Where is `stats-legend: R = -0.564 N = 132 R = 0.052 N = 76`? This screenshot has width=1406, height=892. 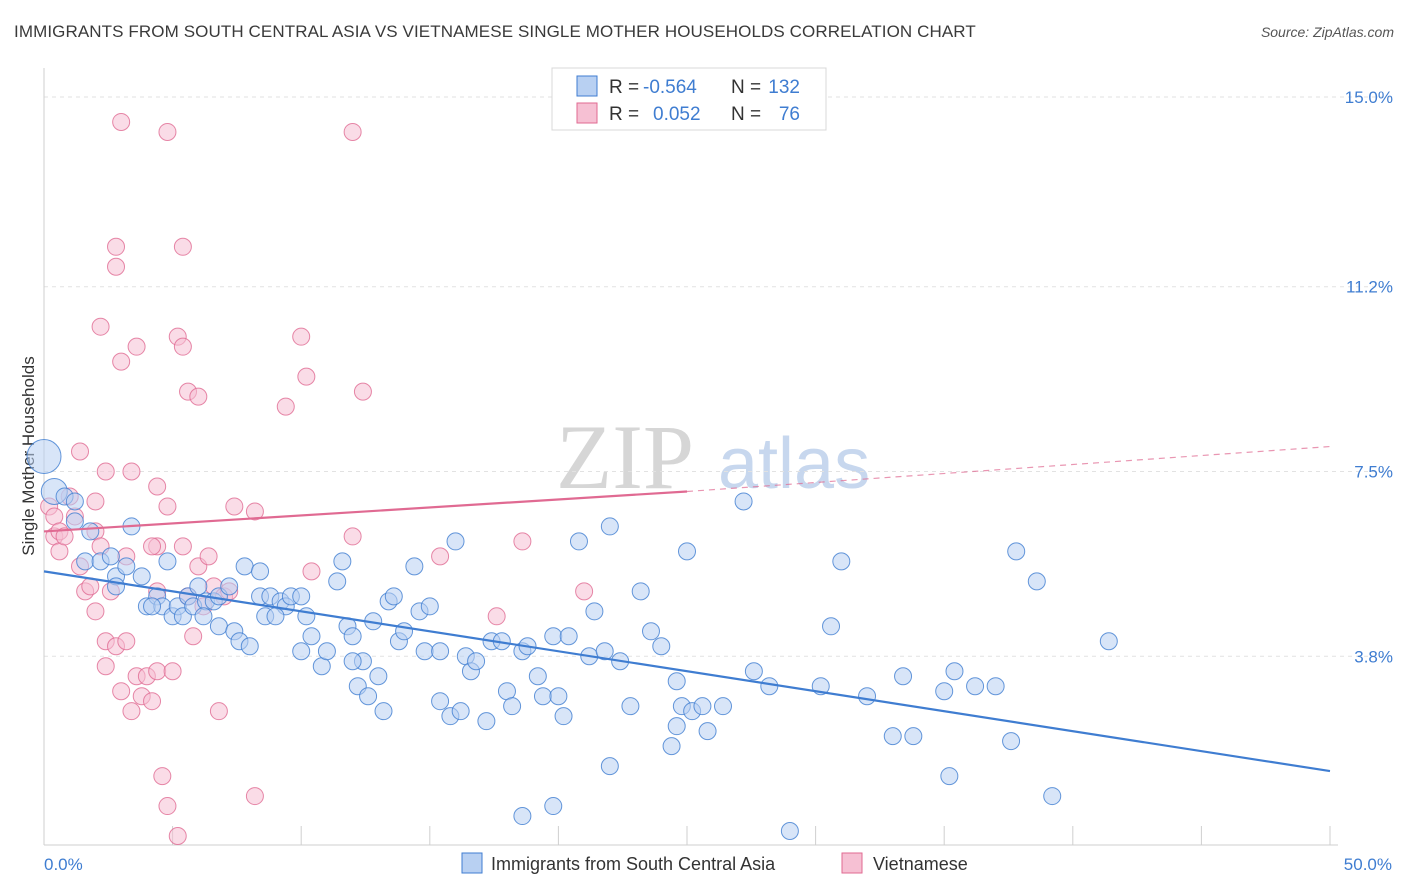 stats-legend: R = -0.564 N = 132 R = 0.052 N = 76 is located at coordinates (689, 99).